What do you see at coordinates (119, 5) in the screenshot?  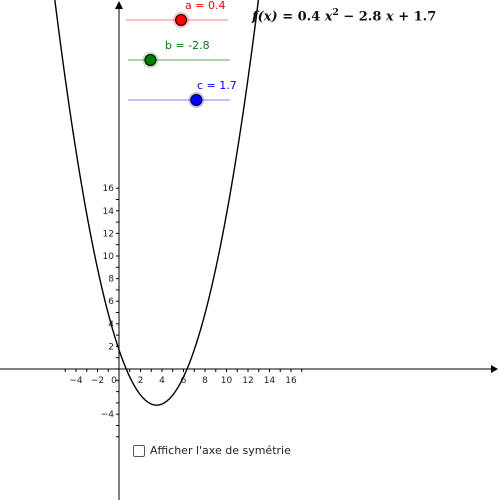 I see `y-axis-arrow-icon` at bounding box center [119, 5].